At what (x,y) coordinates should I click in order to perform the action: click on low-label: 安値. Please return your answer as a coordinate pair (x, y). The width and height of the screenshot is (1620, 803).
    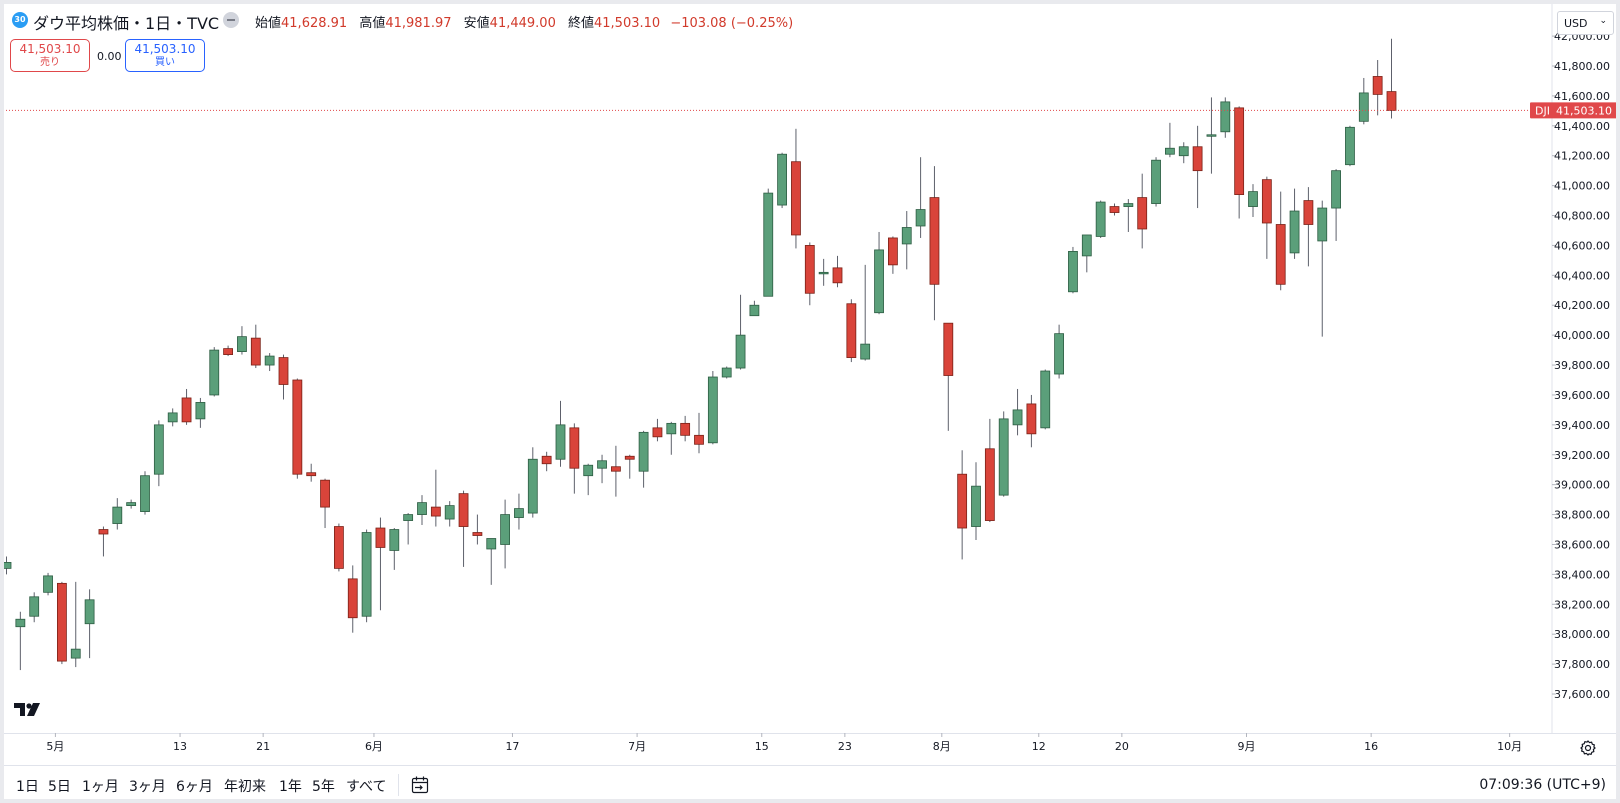
    Looking at the image, I should click on (476, 23).